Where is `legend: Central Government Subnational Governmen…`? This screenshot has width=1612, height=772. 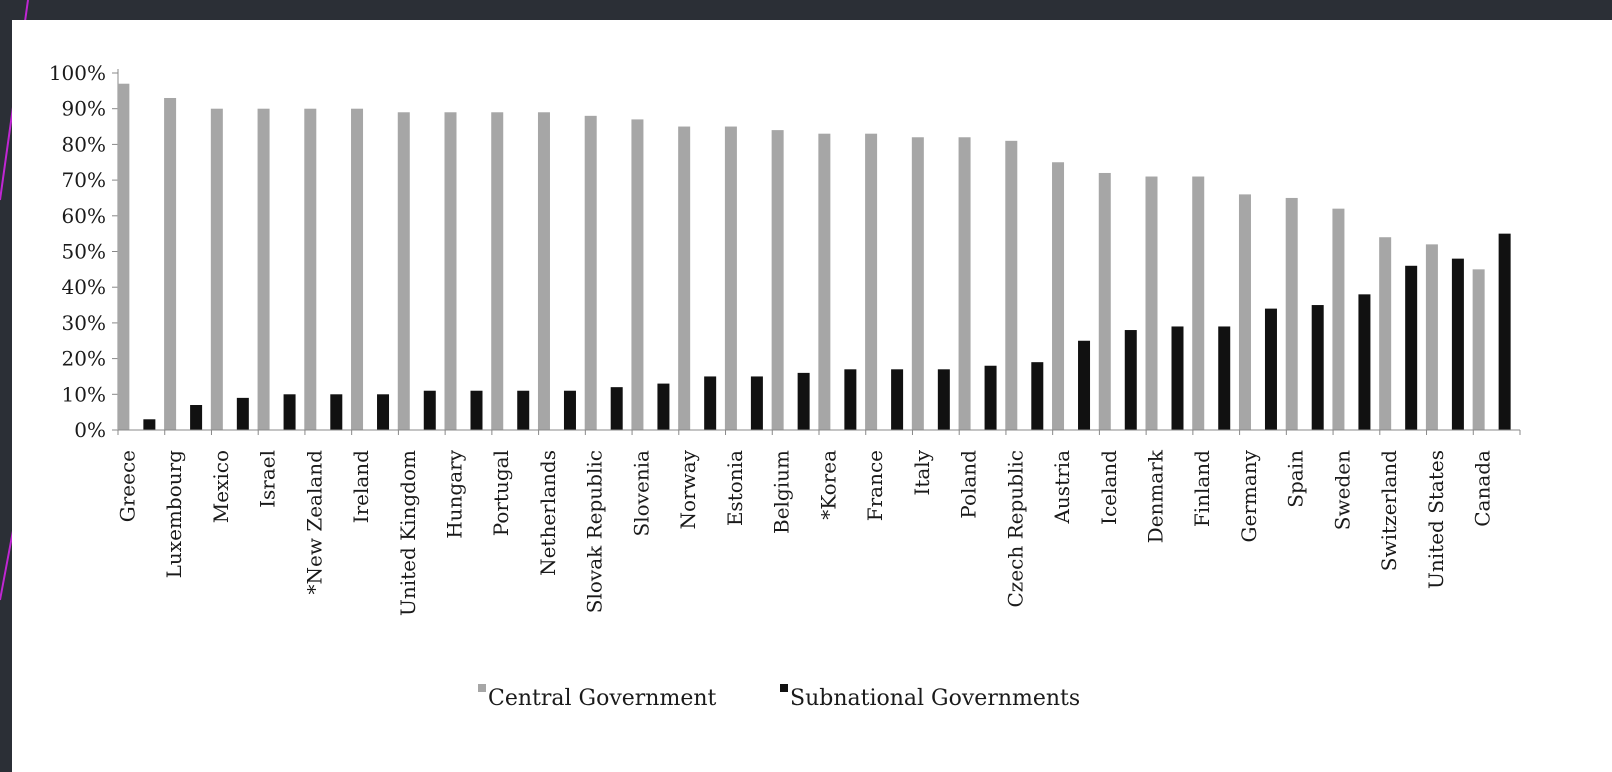 legend: Central Government Subnational Governmen… is located at coordinates (779, 697).